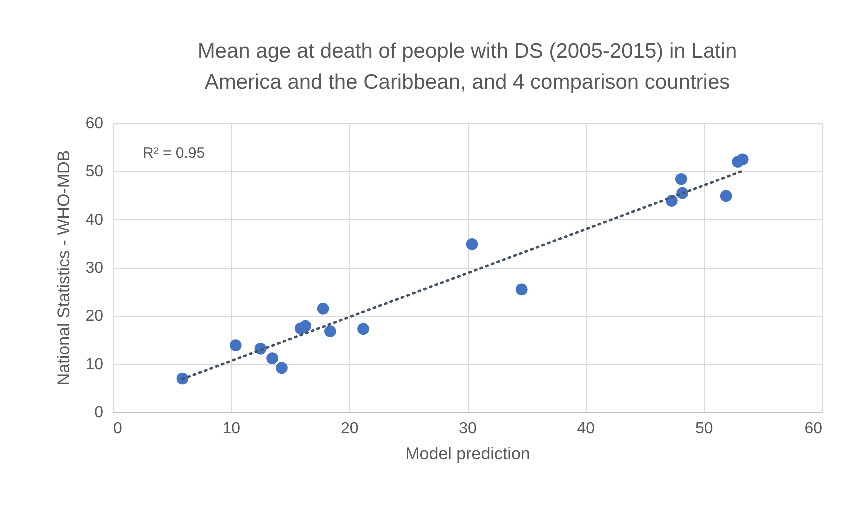 The height and width of the screenshot is (513, 848). Describe the element at coordinates (468, 454) in the screenshot. I see `x-axis-title: Model prediction` at that location.